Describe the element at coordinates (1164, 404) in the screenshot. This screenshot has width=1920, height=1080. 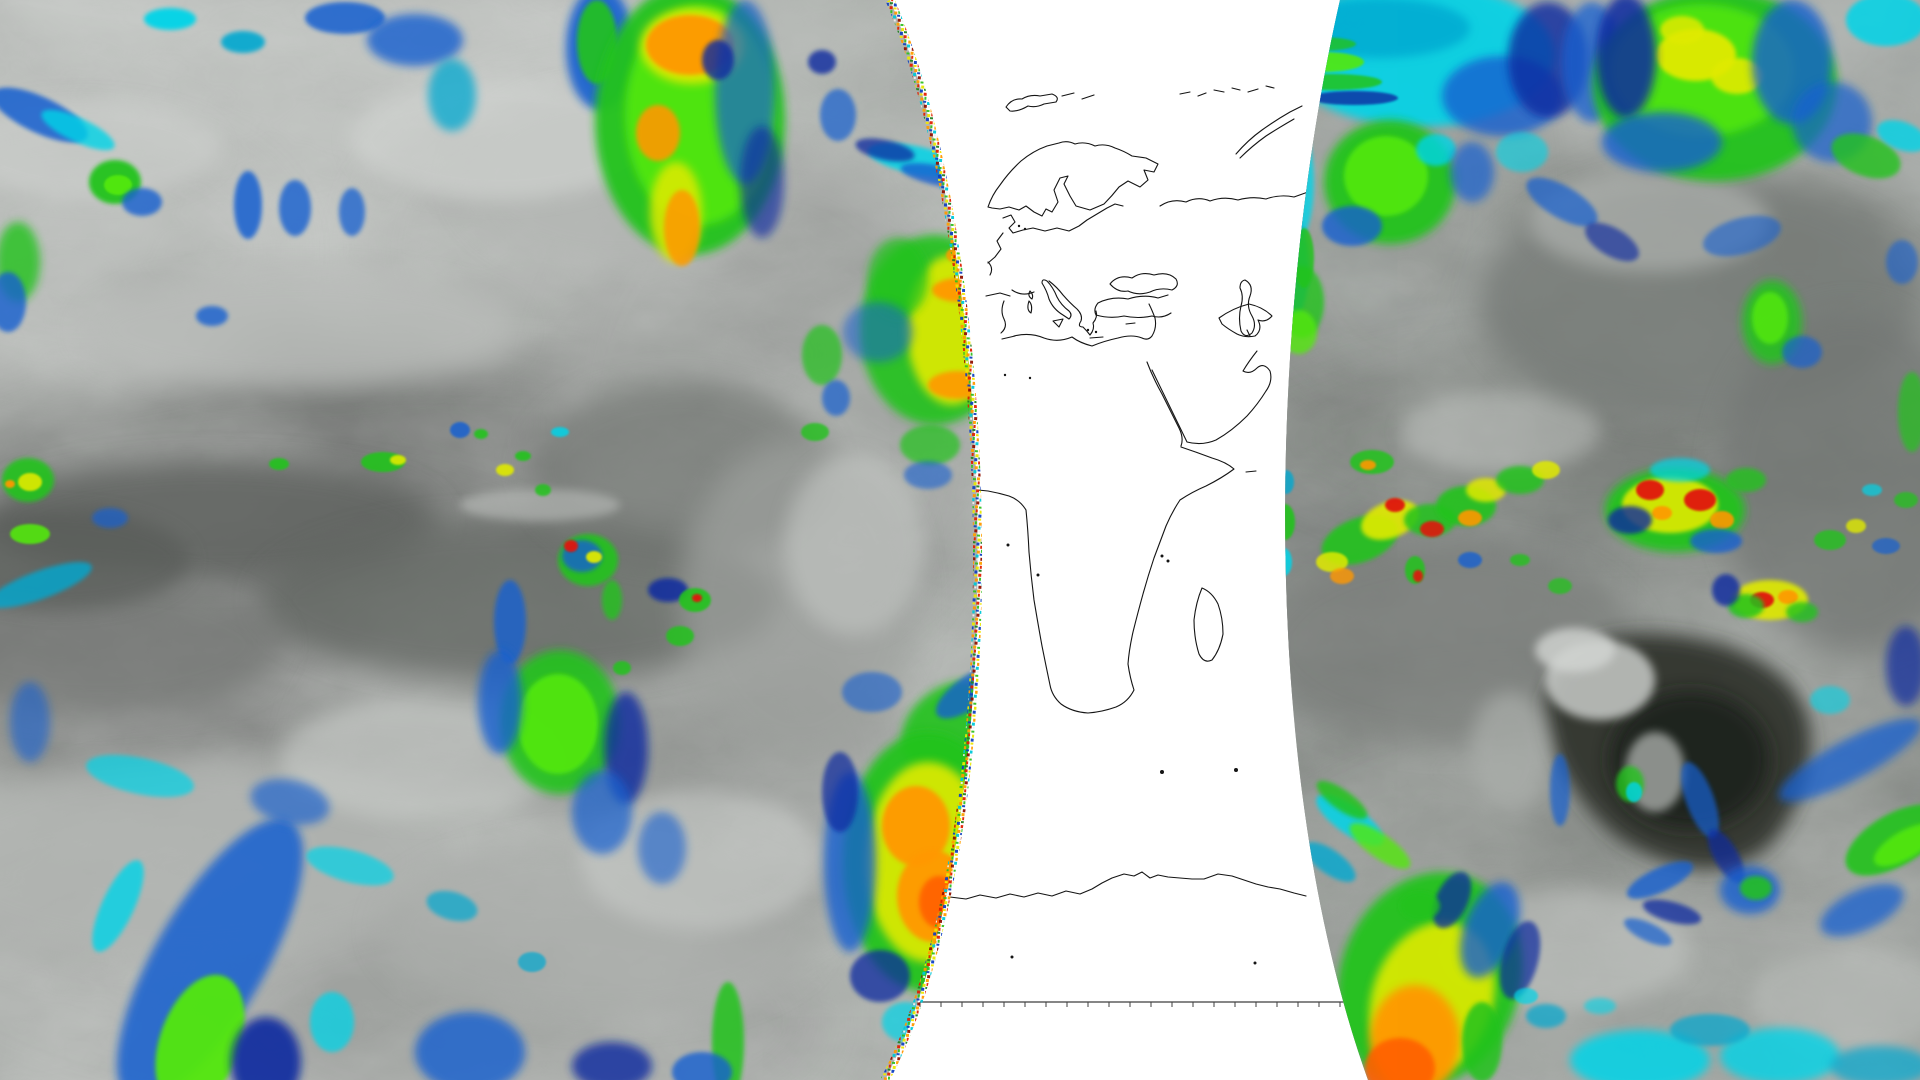
I see `coastline-red-sea-african-shore` at that location.